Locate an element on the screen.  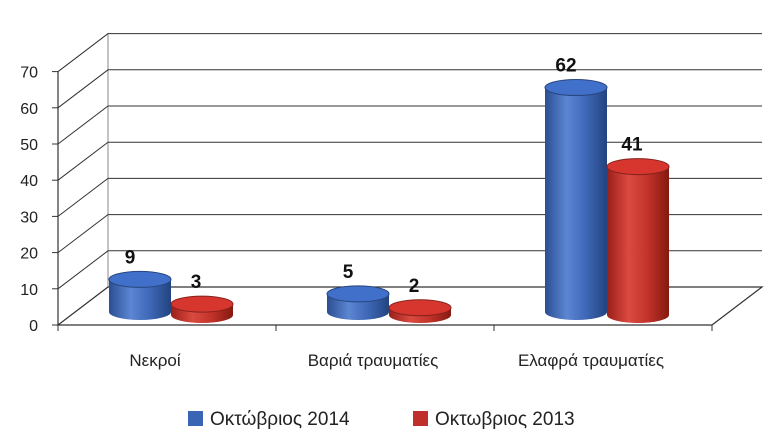
legend-label: Οκτώβριος 2014 is located at coordinates (280, 419).